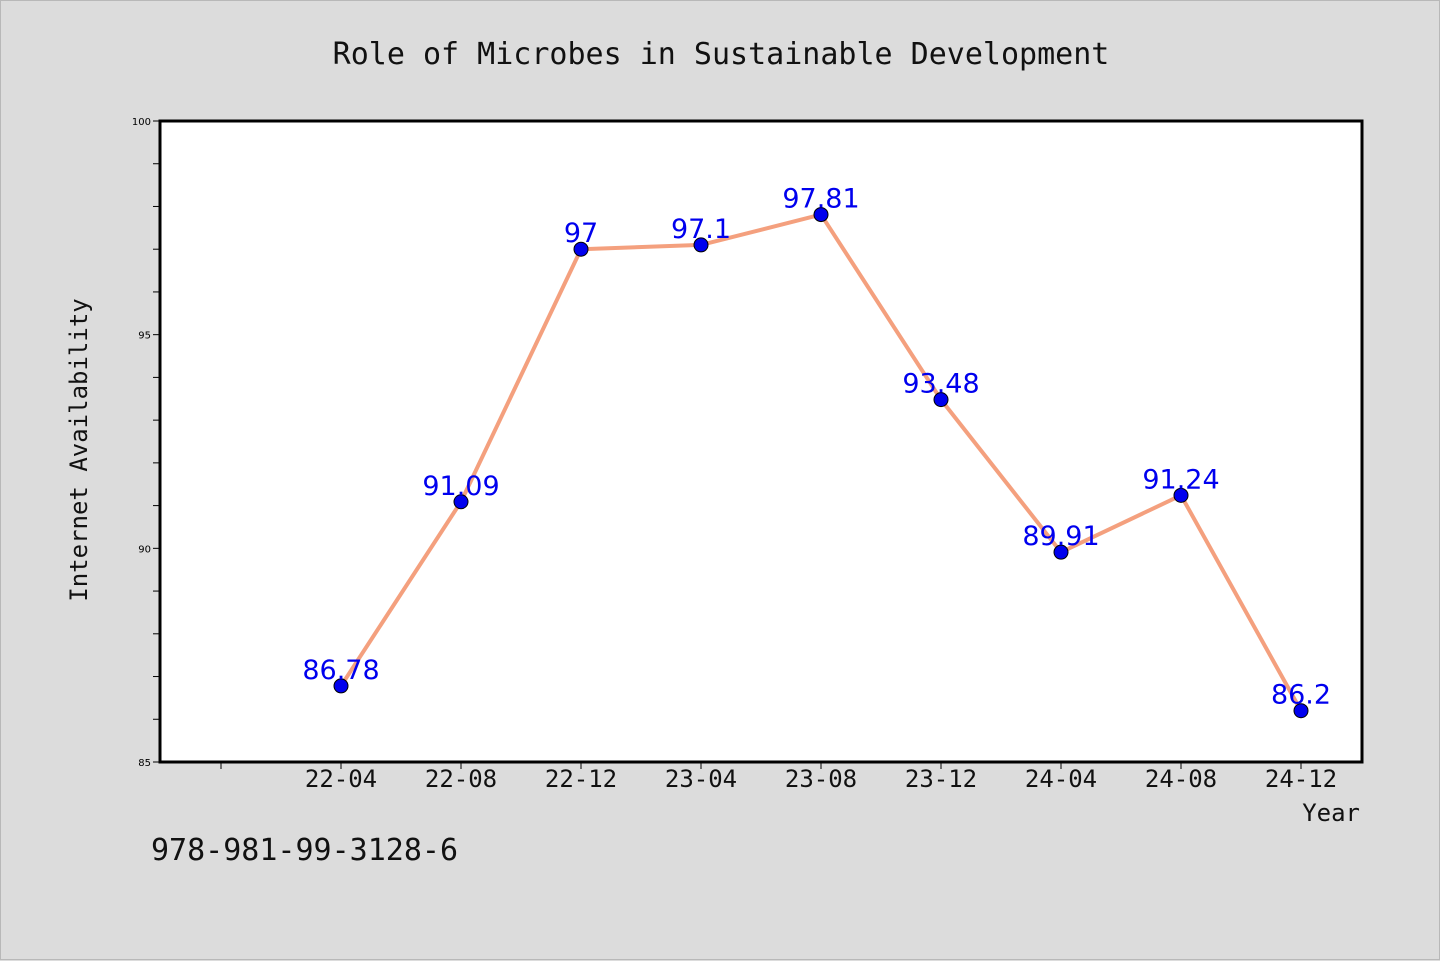 The image size is (1440, 961). What do you see at coordinates (1331, 813) in the screenshot?
I see `x-axis-label: Year` at bounding box center [1331, 813].